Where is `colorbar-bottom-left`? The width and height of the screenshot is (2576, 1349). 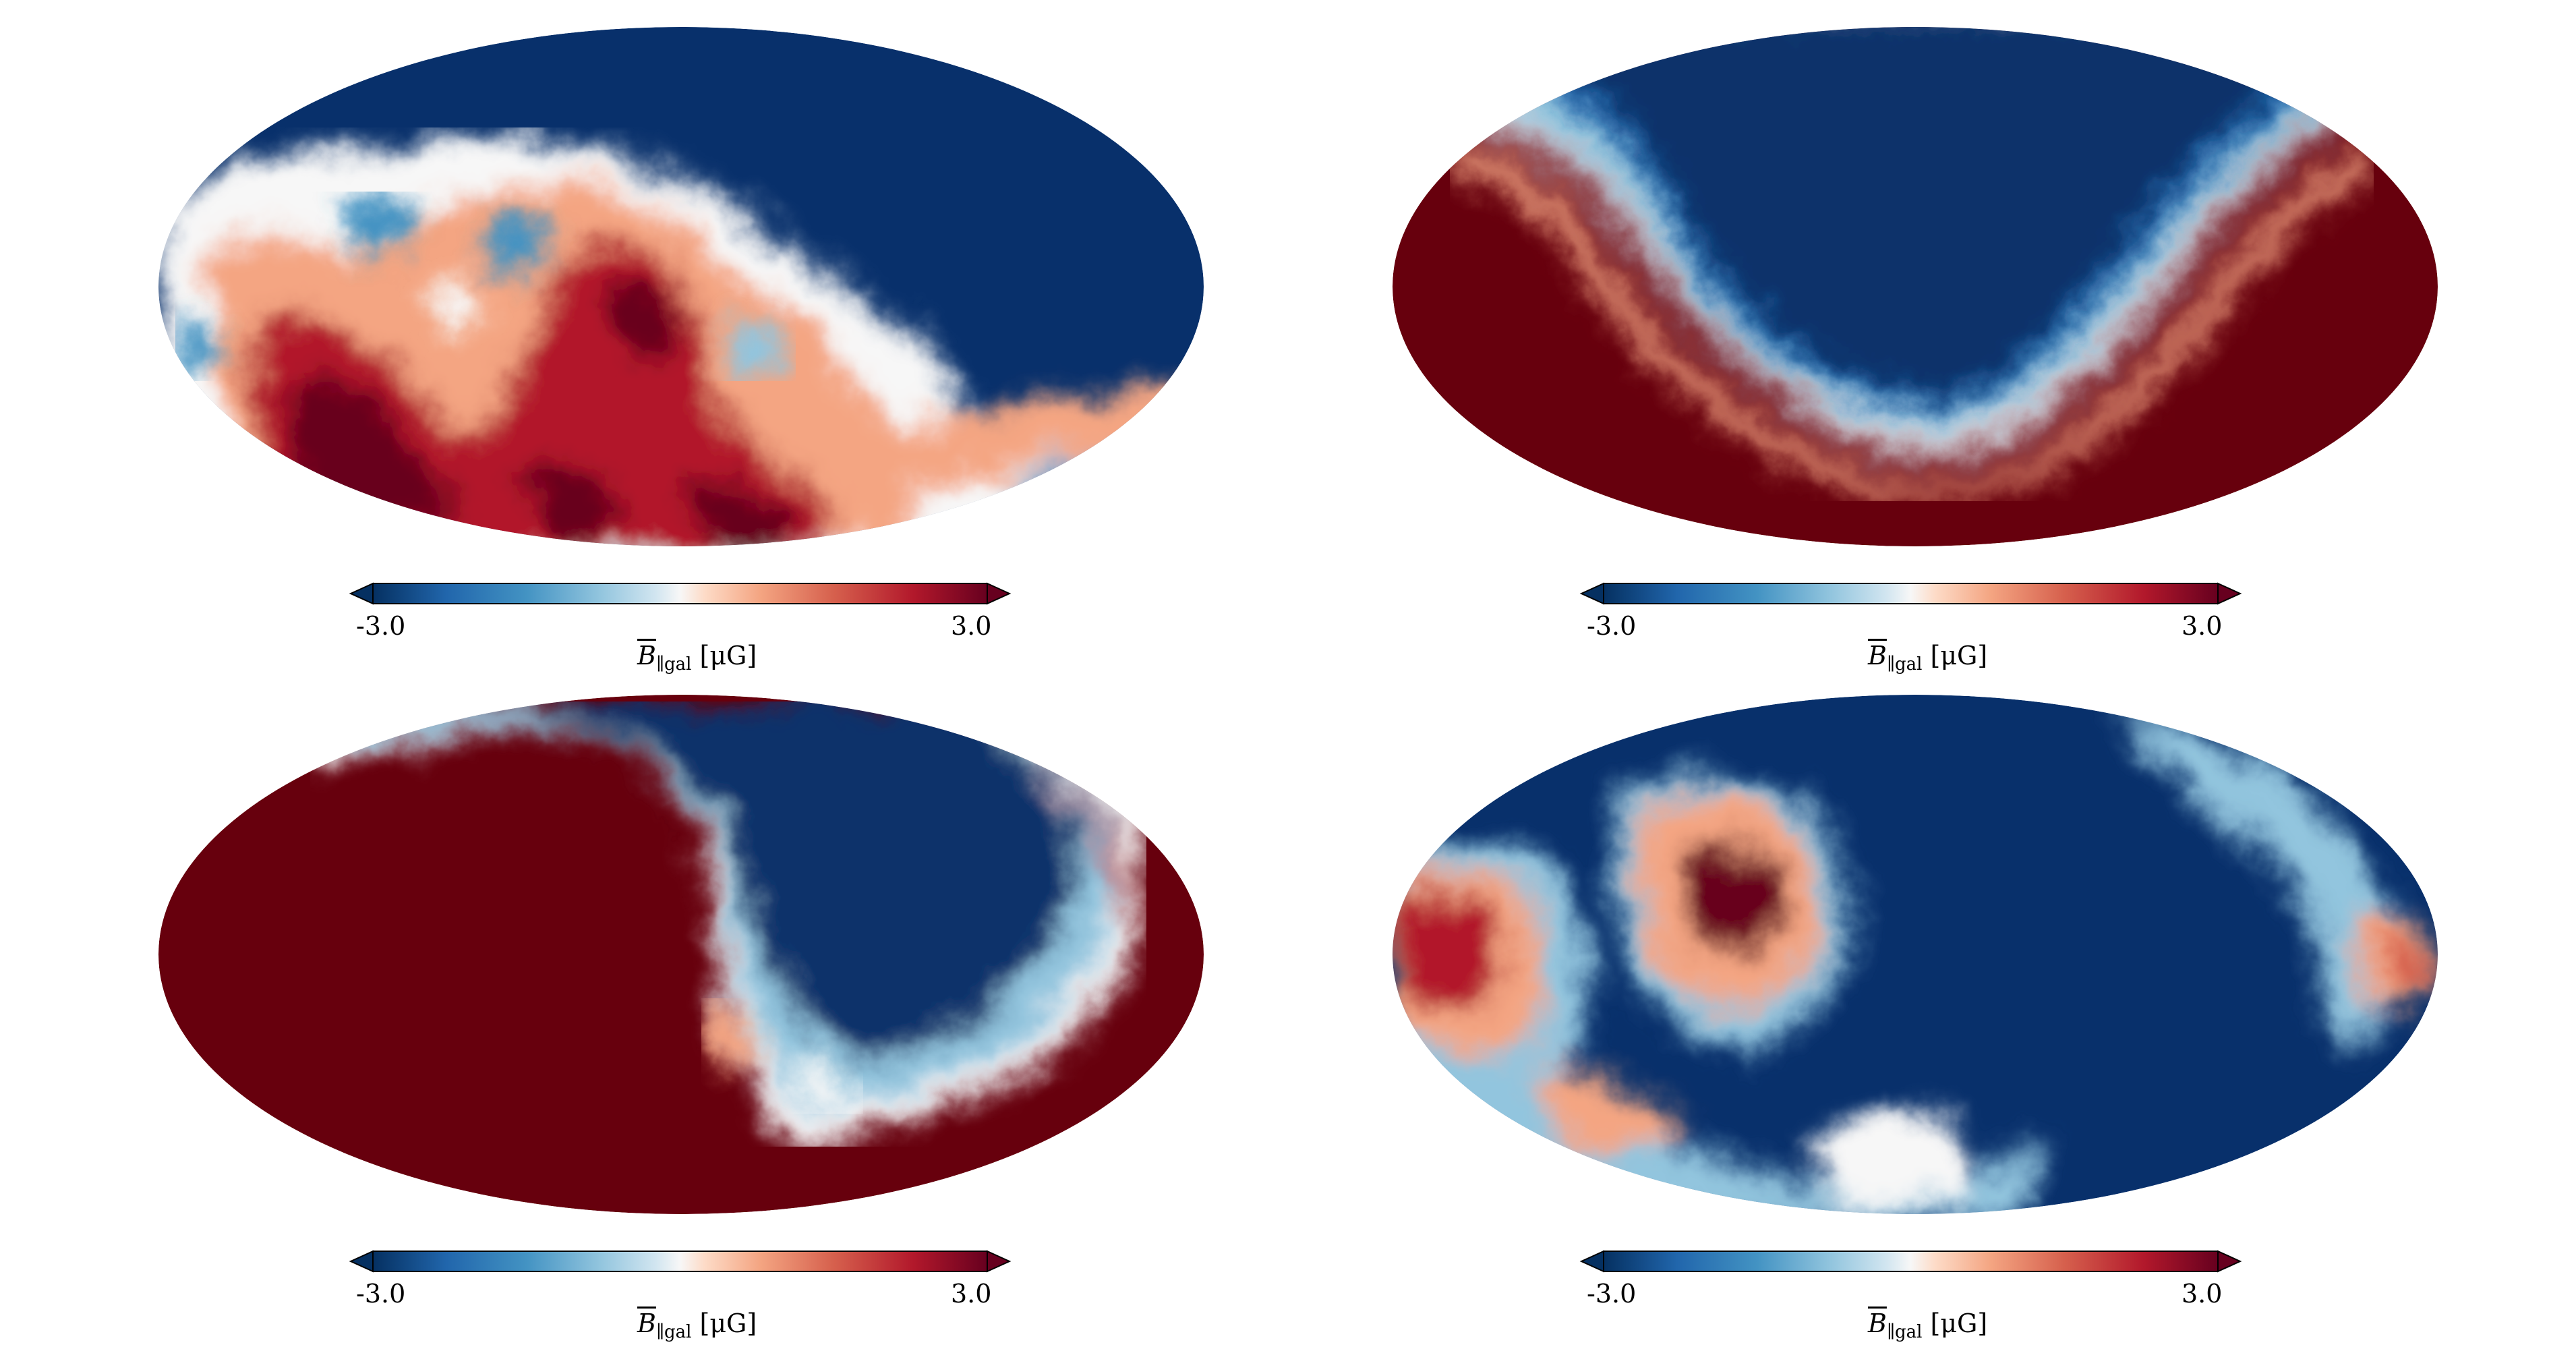 colorbar-bottom-left is located at coordinates (680, 1261).